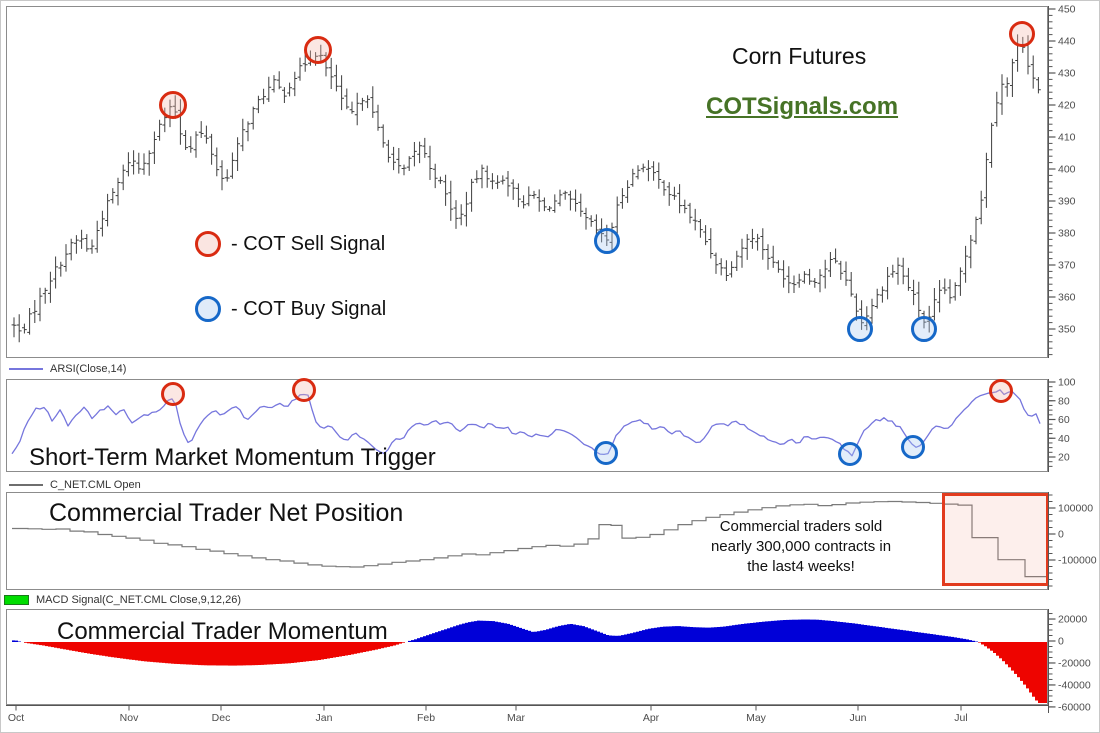  Describe the element at coordinates (801, 566) in the screenshot. I see `annotation-line: the last4 weeks!` at that location.